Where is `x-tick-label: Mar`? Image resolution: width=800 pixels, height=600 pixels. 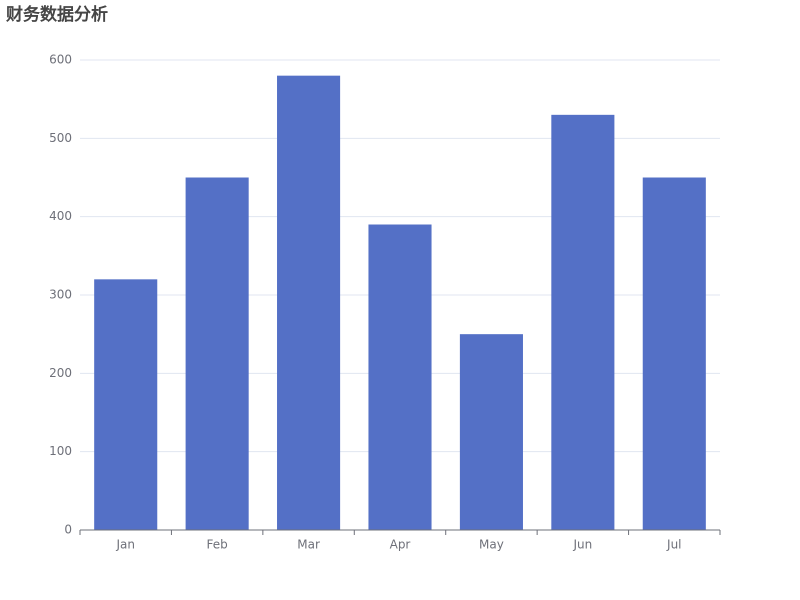 x-tick-label: Mar is located at coordinates (308, 545).